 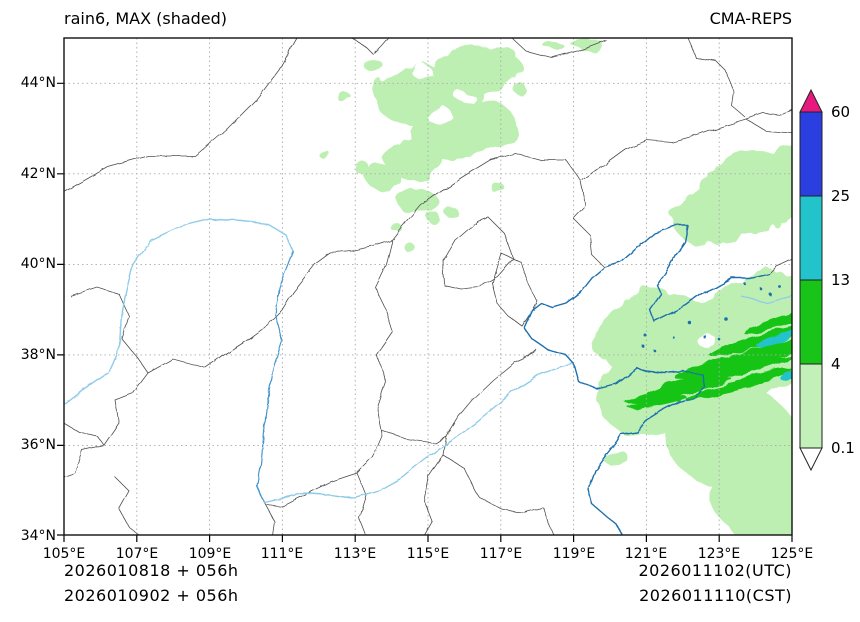 I want to click on colorbar-segment-green, so click(x=811, y=322).